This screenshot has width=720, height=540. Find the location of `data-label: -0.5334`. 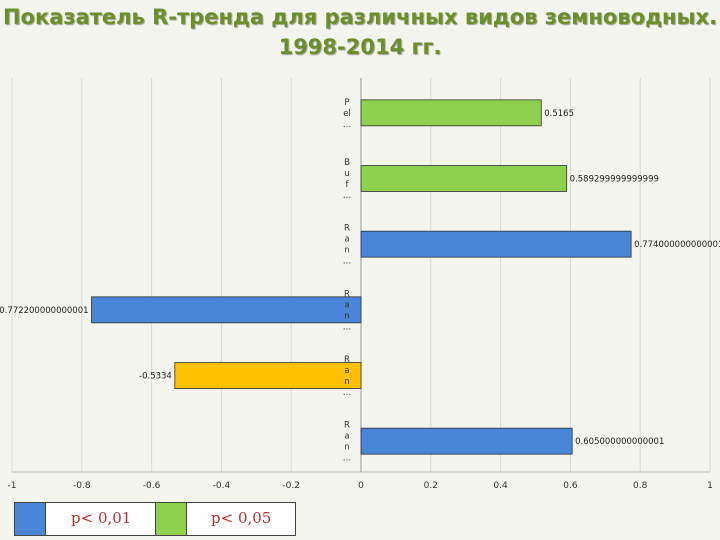

data-label: -0.5334 is located at coordinates (155, 377).